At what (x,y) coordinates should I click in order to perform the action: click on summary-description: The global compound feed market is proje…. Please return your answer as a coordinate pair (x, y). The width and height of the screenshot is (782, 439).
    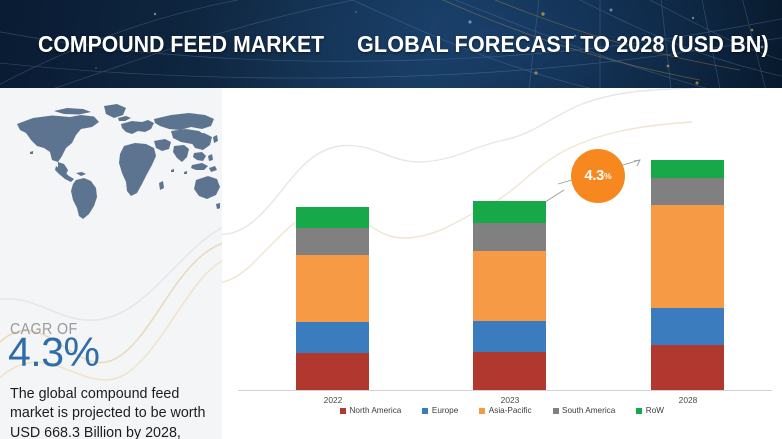
    Looking at the image, I should click on (108, 412).